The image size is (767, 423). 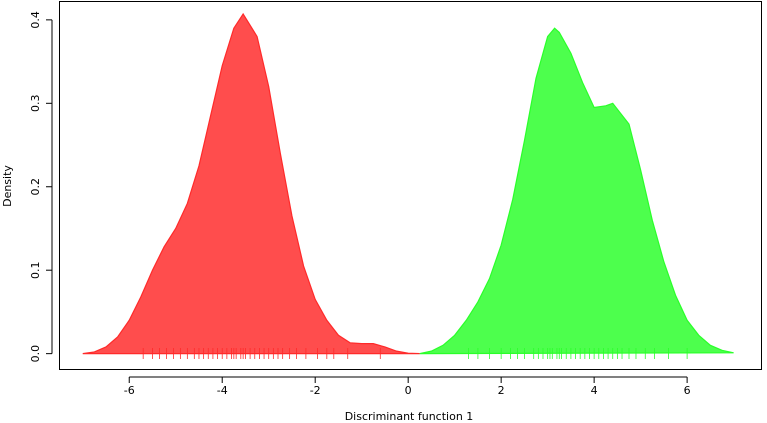 What do you see at coordinates (501, 390) in the screenshot?
I see `x-tick-label: 2` at bounding box center [501, 390].